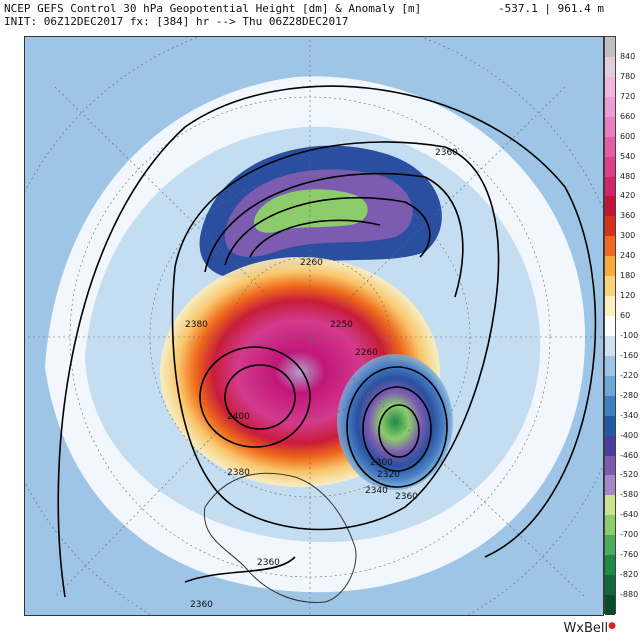  I want to click on colorbar-label: -580, so click(629, 495).